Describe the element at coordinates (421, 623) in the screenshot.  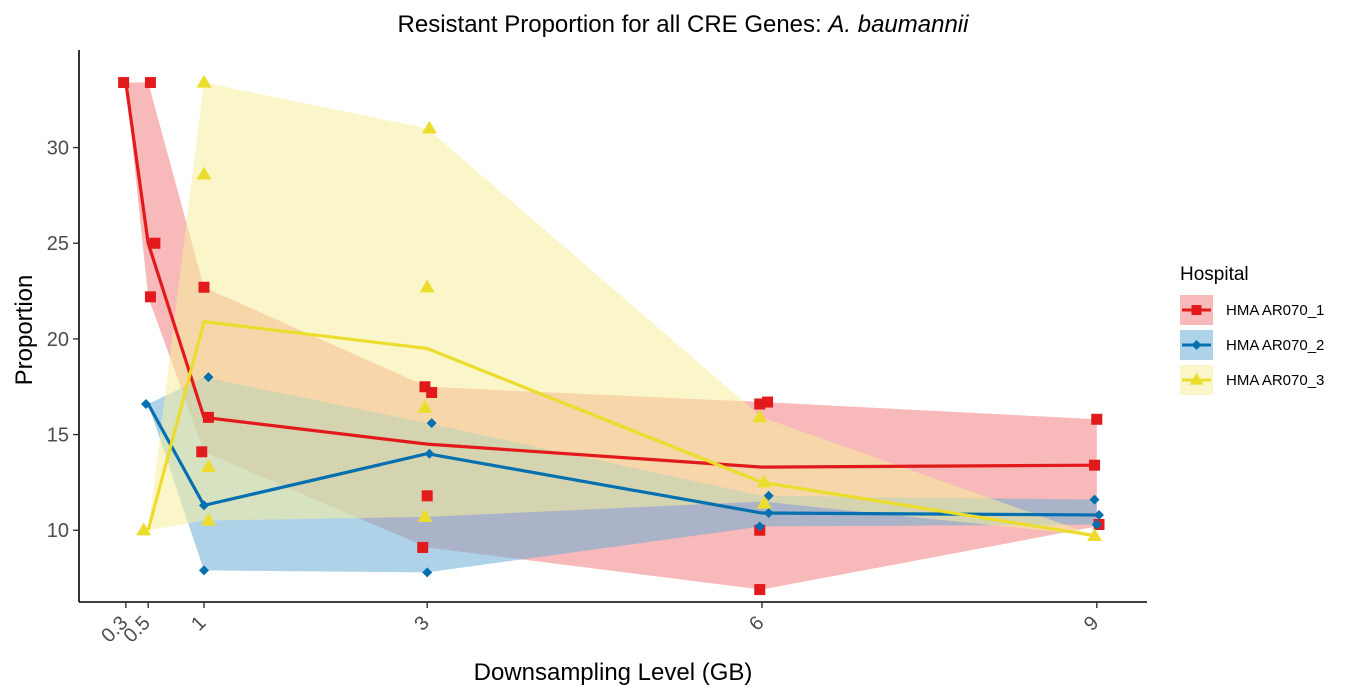
I see `x-tick-label: 3` at that location.